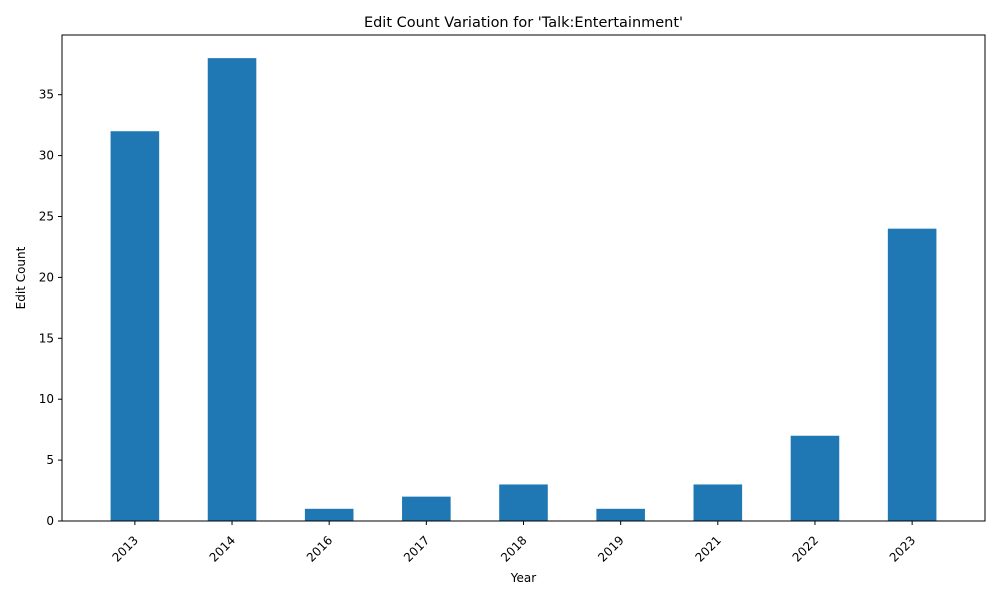 This screenshot has height=604, width=1000. Describe the element at coordinates (329, 514) in the screenshot. I see `bar-2016` at that location.